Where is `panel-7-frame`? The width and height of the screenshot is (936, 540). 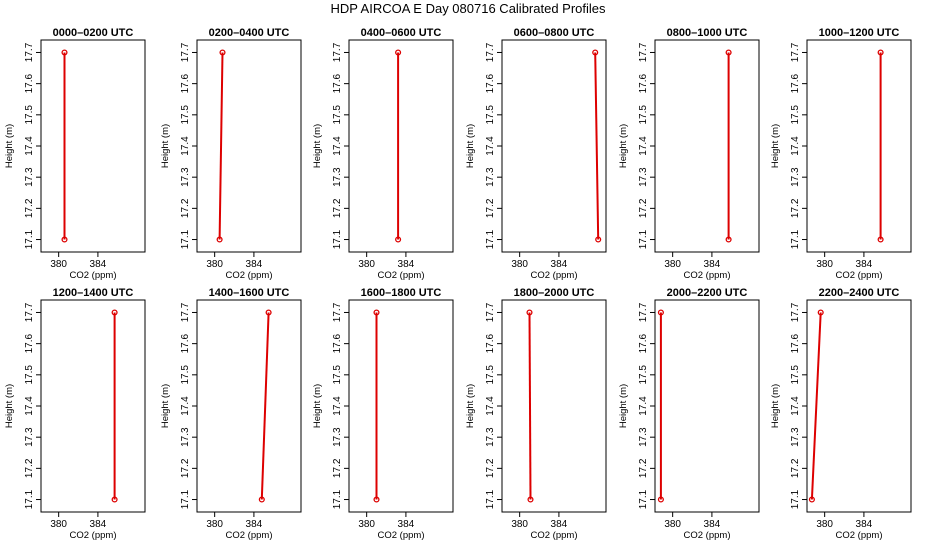
panel-7-frame is located at coordinates (93, 406).